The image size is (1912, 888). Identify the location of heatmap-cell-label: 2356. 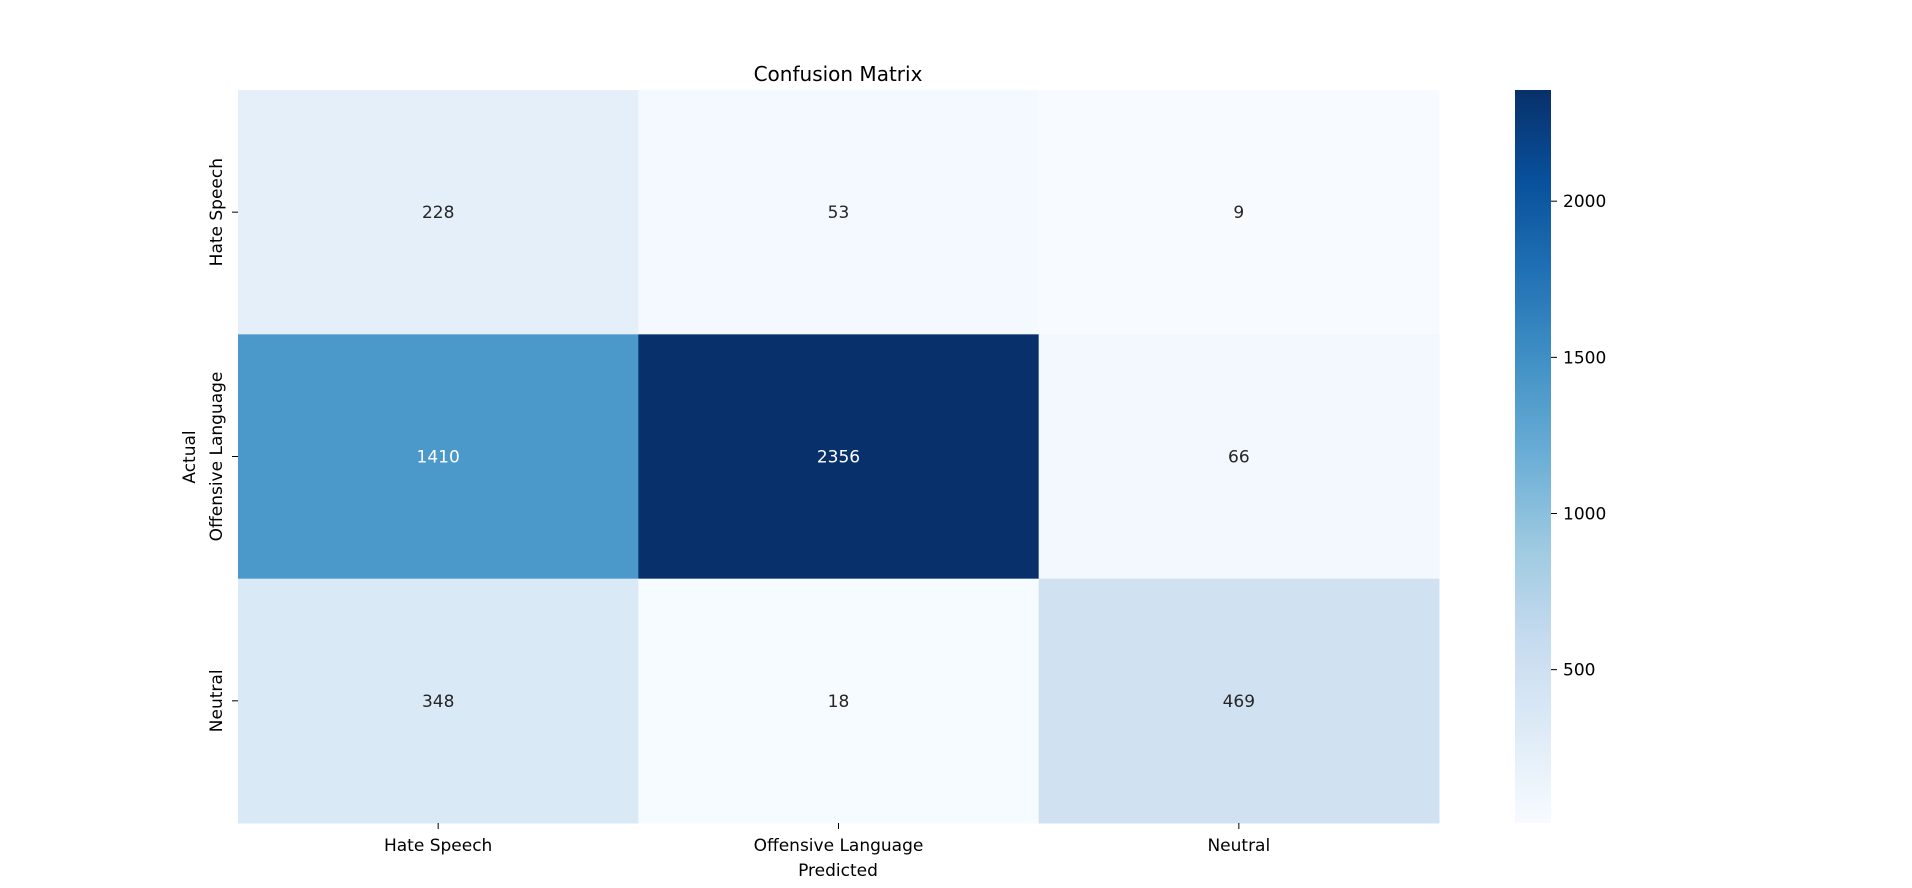
(838, 458).